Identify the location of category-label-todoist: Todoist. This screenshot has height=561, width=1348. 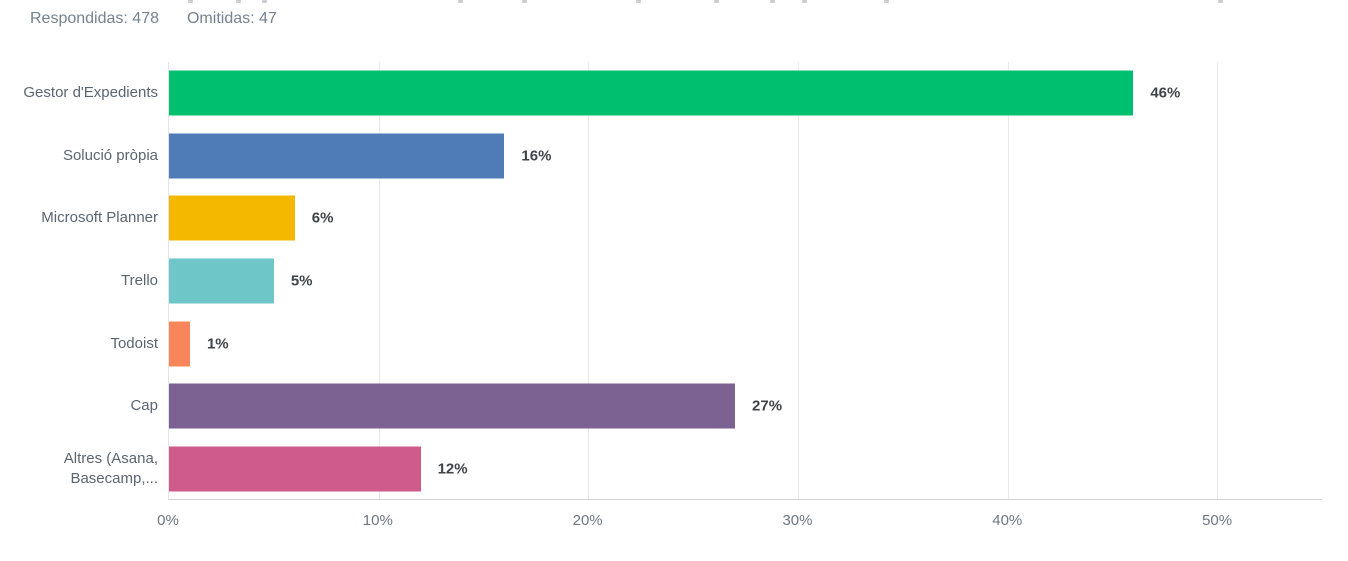
(134, 343).